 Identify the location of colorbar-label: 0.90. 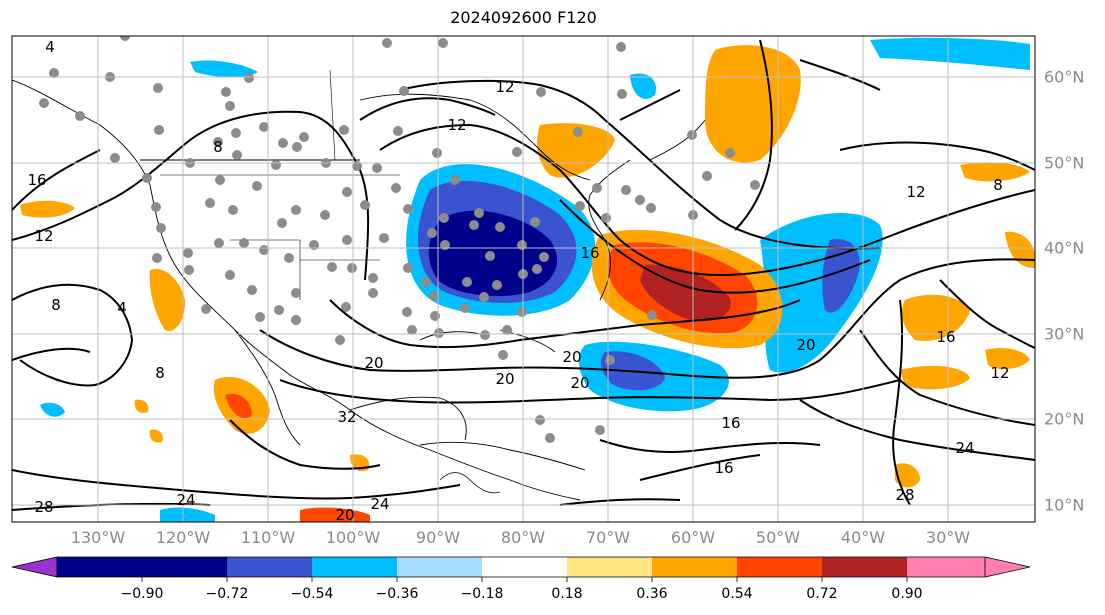
(907, 594).